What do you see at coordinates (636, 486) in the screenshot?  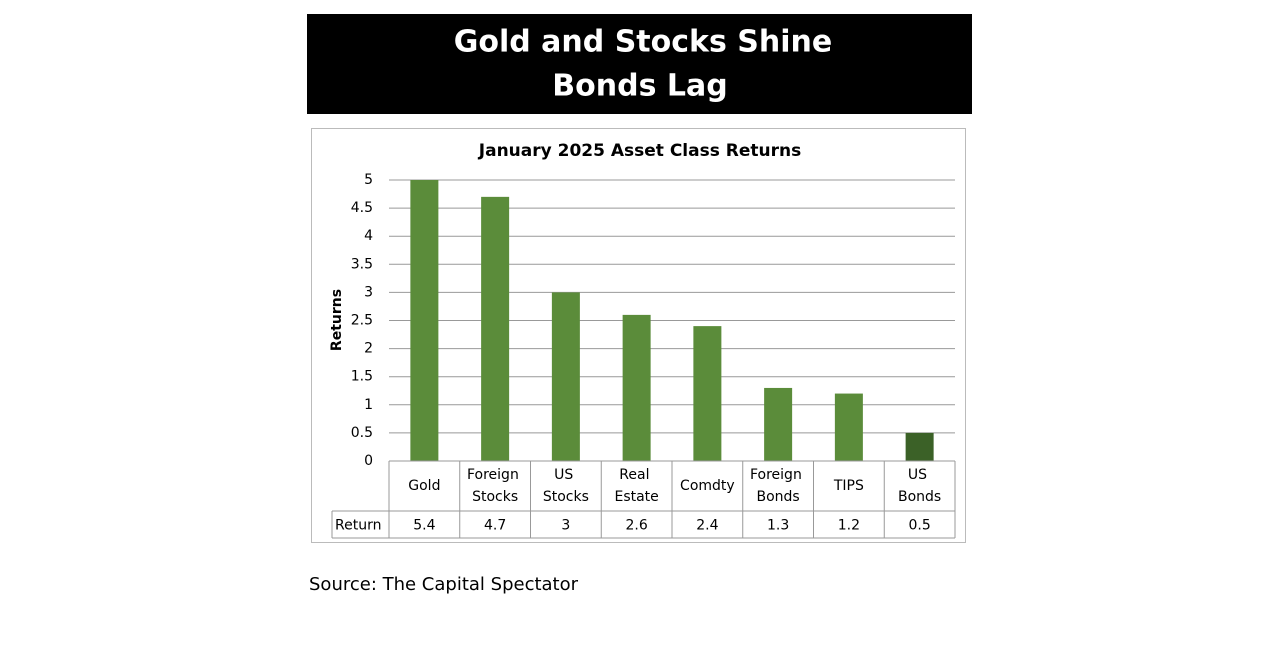 I see `x-tick-label: Real Estate` at bounding box center [636, 486].